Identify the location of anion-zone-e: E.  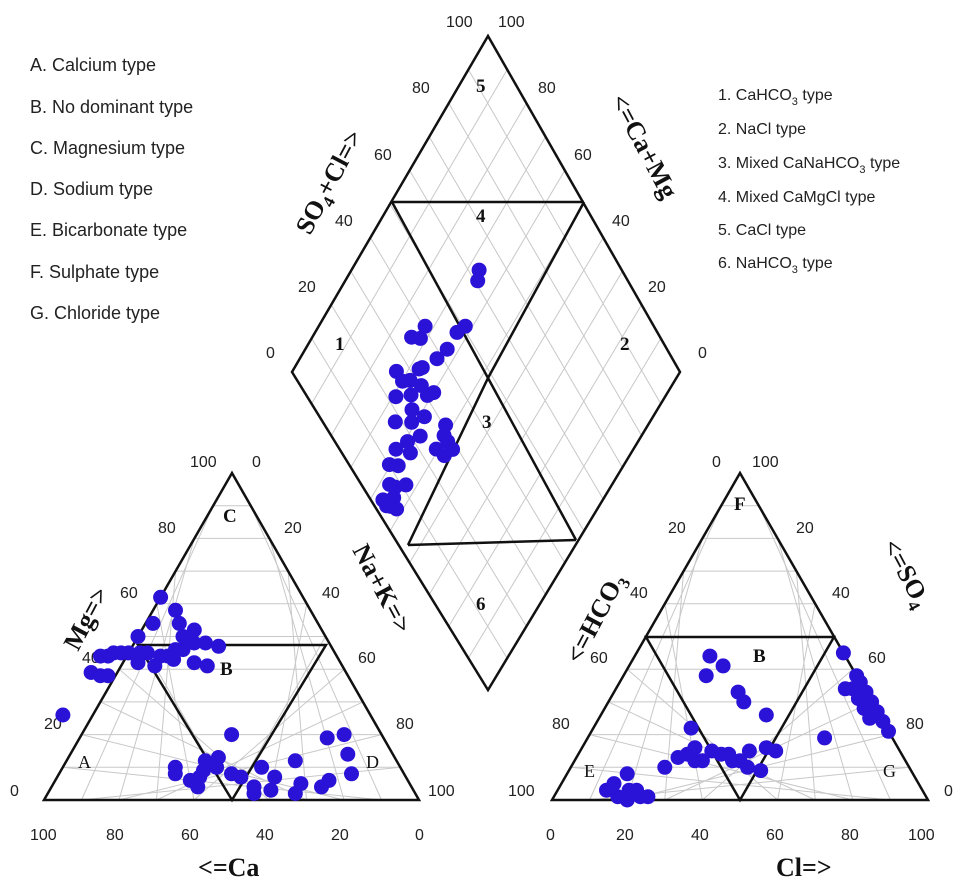
(589, 771).